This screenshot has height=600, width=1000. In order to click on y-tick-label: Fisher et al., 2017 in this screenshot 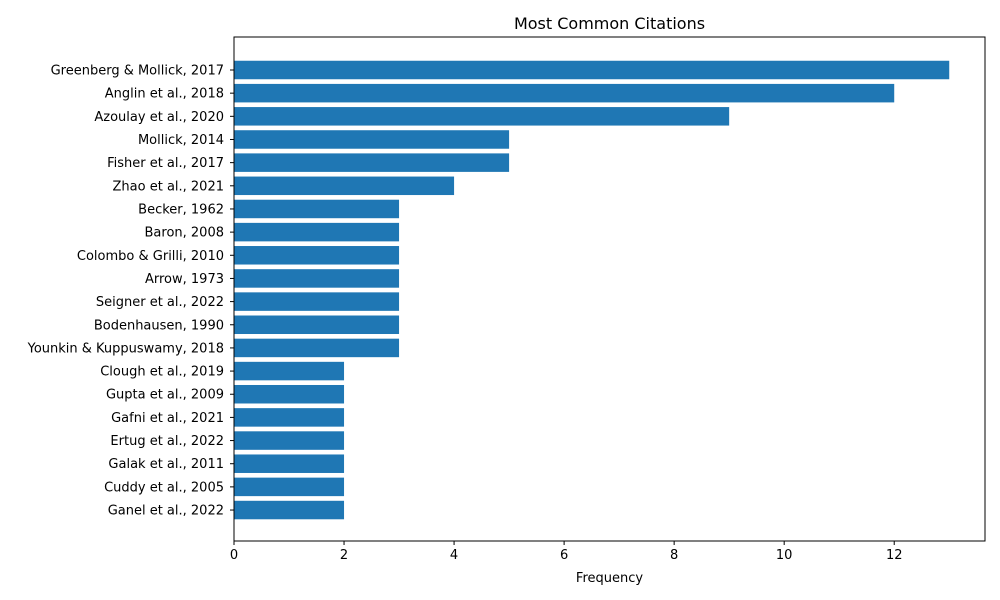, I will do `click(165, 163)`.